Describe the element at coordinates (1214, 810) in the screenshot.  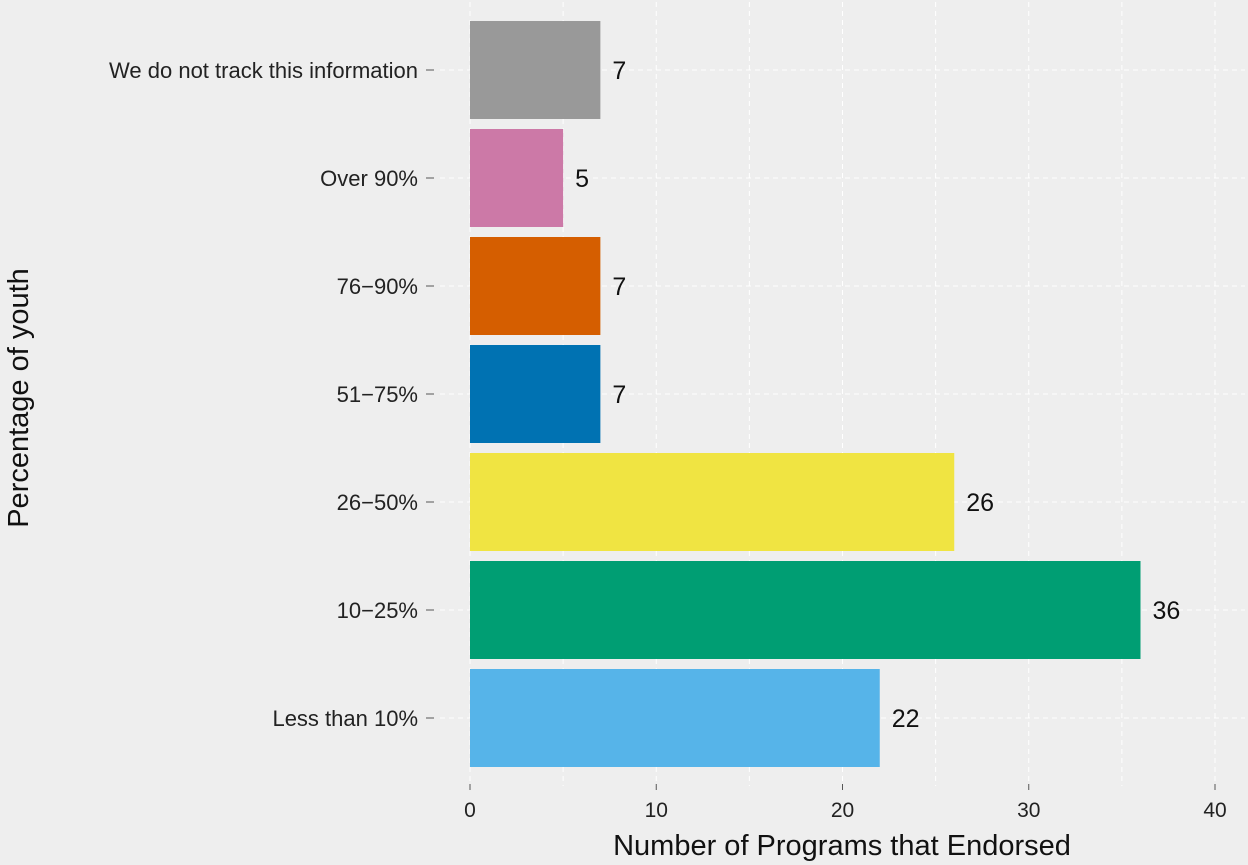
I see `x-tick-label: 40` at that location.